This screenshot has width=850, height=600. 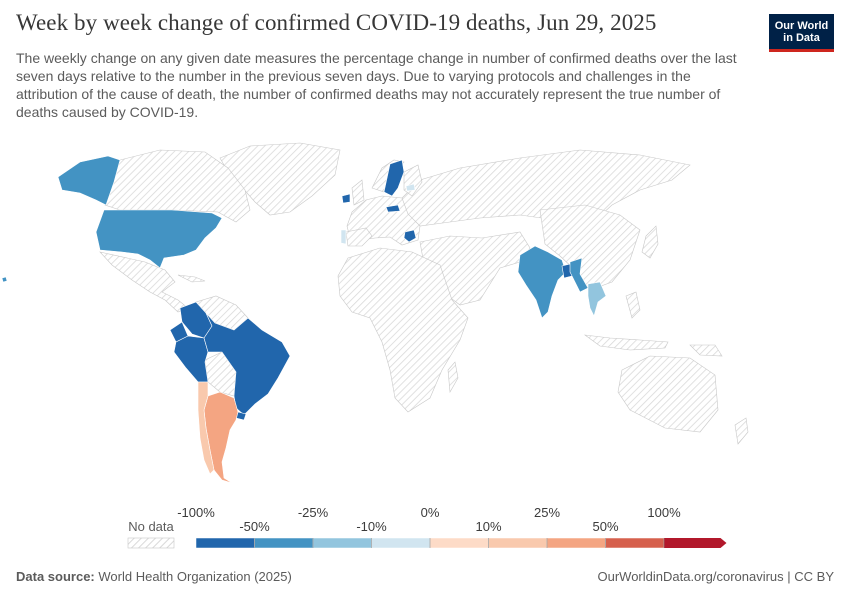 I want to click on japan-region, so click(x=650, y=242).